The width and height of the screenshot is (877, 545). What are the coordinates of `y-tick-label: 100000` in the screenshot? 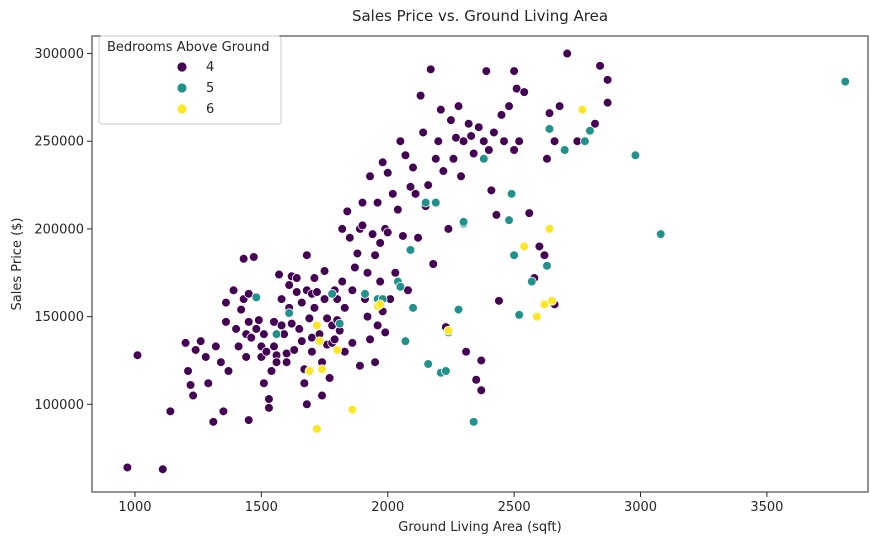 It's located at (59, 405).